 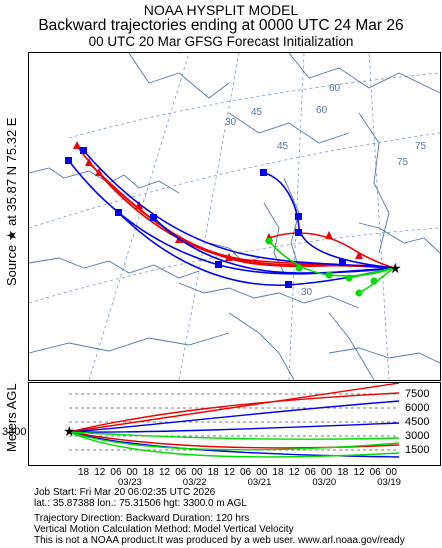 What do you see at coordinates (125, 492) in the screenshot?
I see `footer-job-start: Job Start: Fri Mar 20 06:02:35 UTC 2026` at bounding box center [125, 492].